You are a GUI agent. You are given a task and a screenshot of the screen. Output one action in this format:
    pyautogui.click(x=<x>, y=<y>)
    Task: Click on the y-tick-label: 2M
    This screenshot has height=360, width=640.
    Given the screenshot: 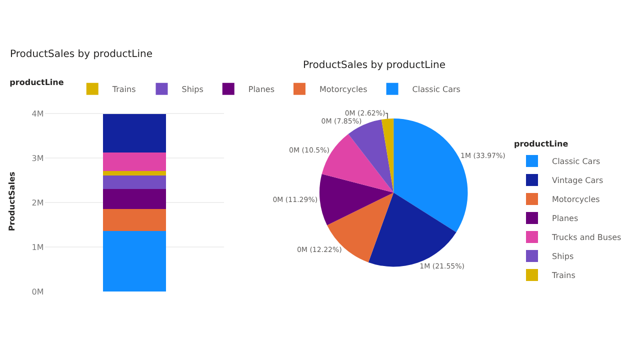 What is the action you would take?
    pyautogui.click(x=38, y=203)
    